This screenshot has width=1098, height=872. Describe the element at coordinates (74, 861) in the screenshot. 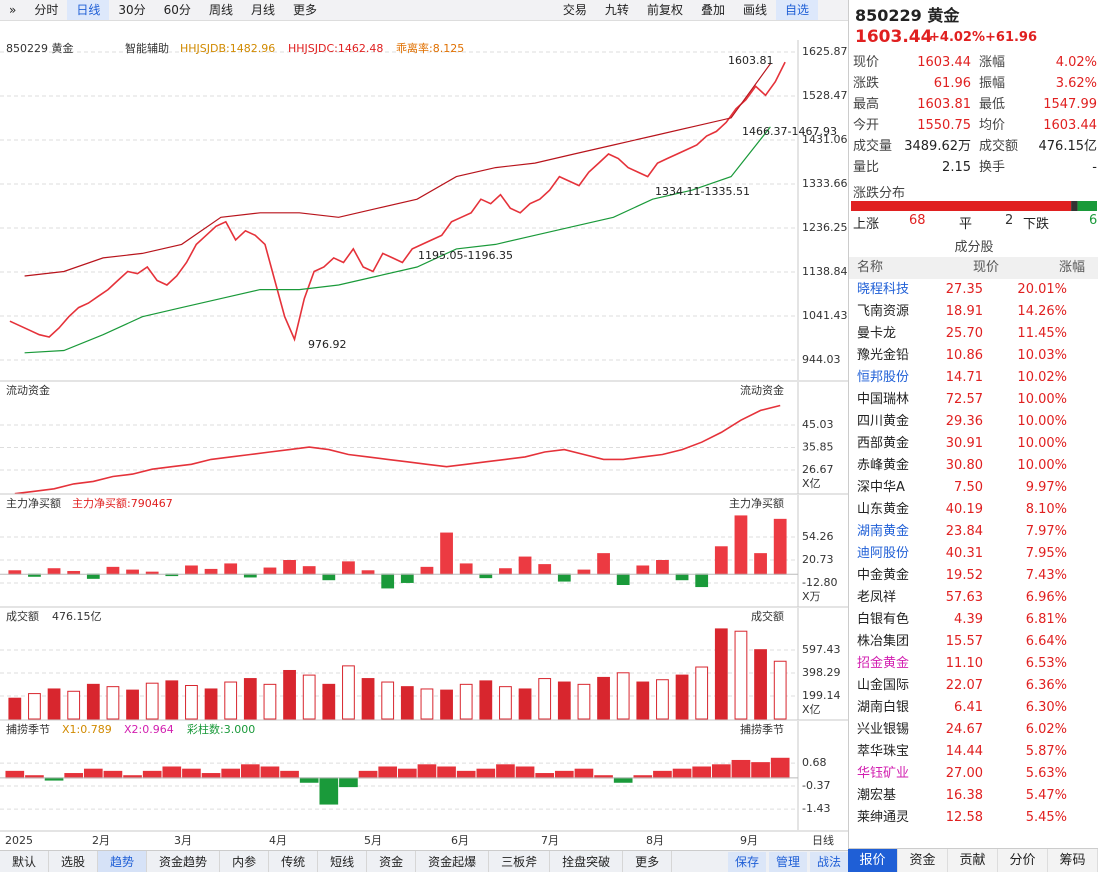

I see `bottom-tab: 选股` at that location.